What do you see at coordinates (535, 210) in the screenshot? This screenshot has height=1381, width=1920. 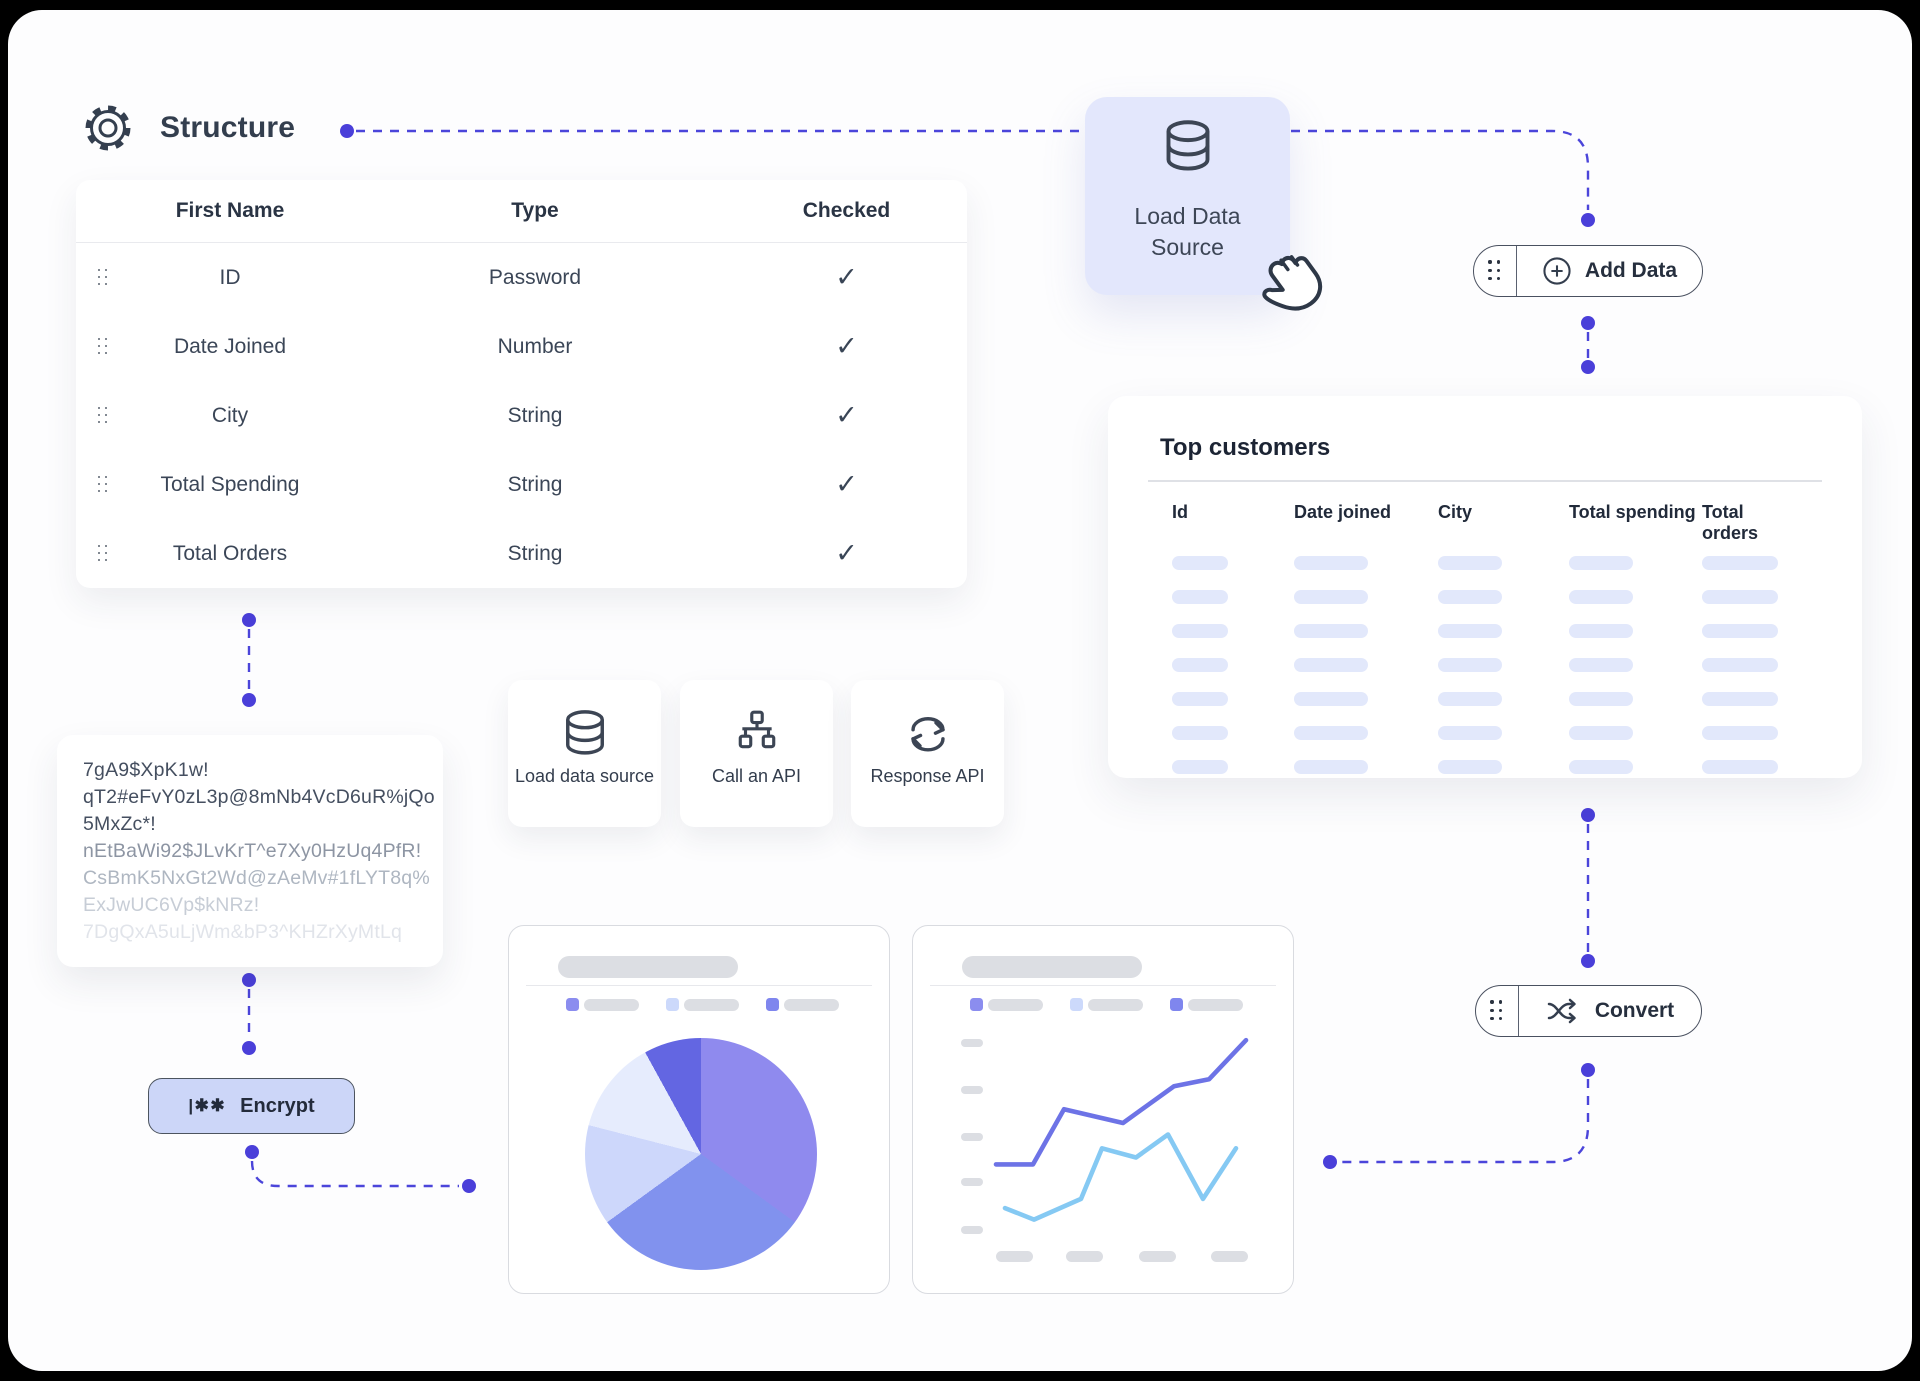 I see `column-header: Type` at bounding box center [535, 210].